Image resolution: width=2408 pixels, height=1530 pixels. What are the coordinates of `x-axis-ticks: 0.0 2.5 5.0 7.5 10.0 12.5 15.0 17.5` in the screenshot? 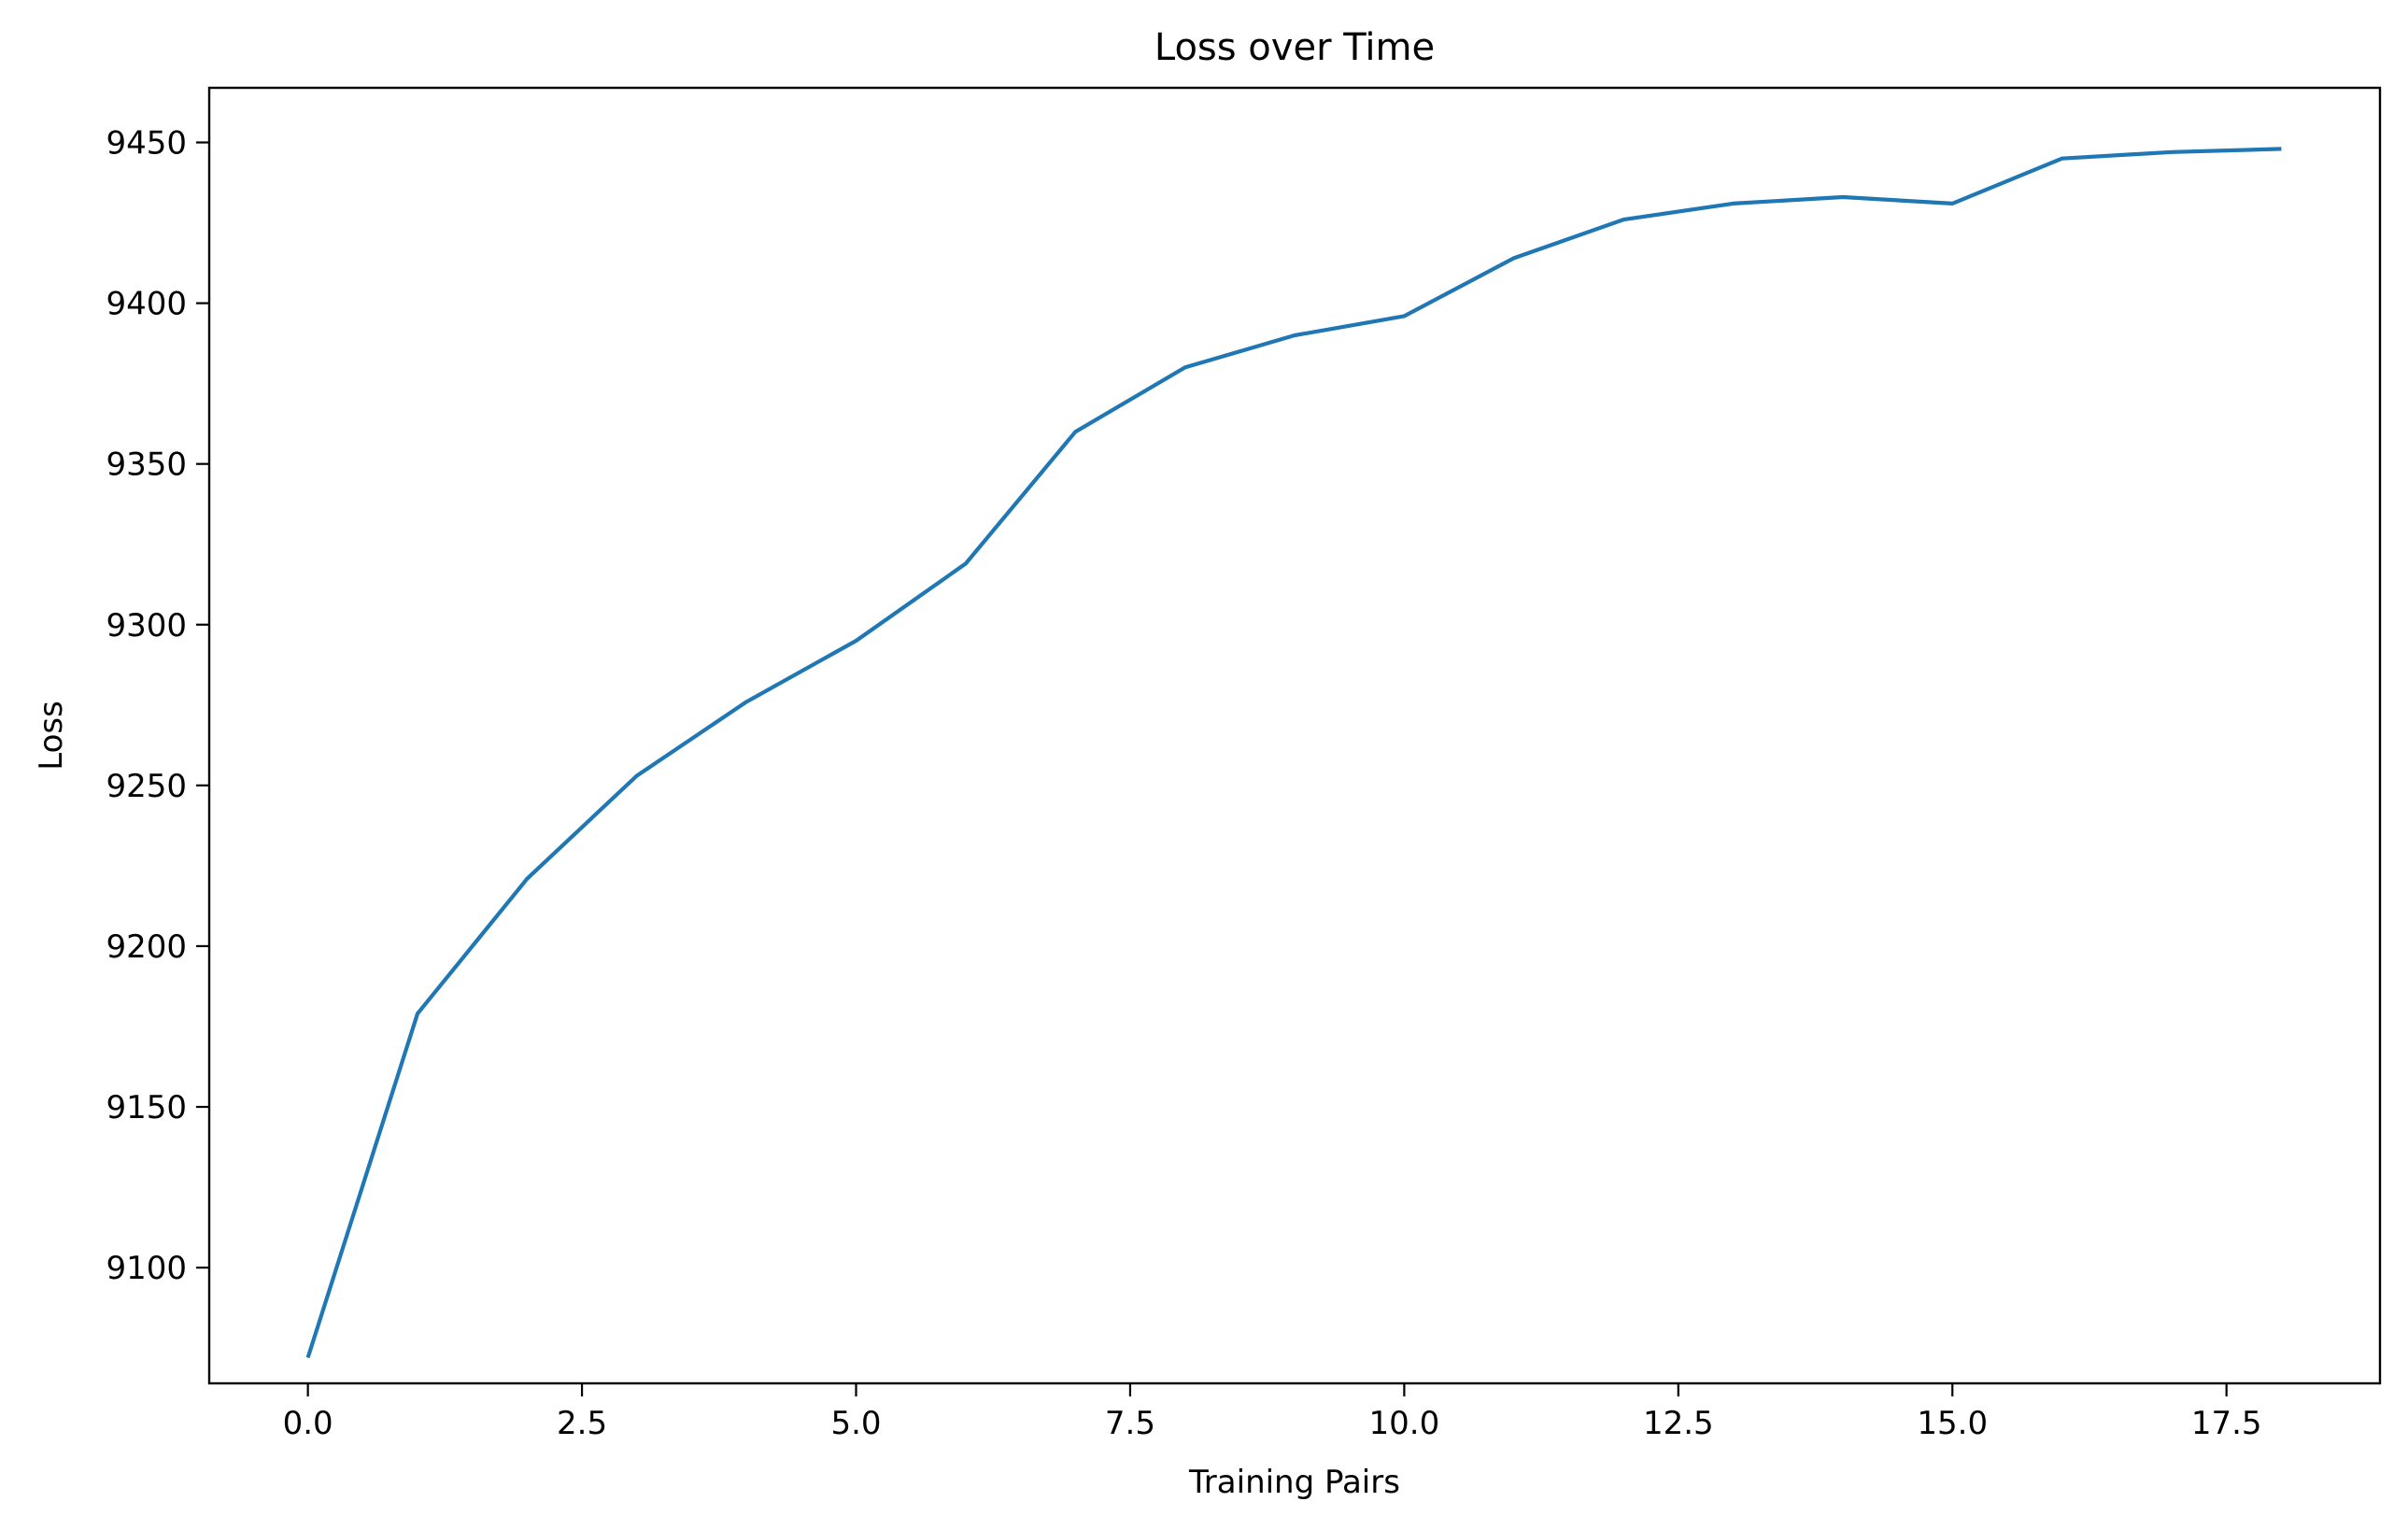 It's located at (1272, 1412).